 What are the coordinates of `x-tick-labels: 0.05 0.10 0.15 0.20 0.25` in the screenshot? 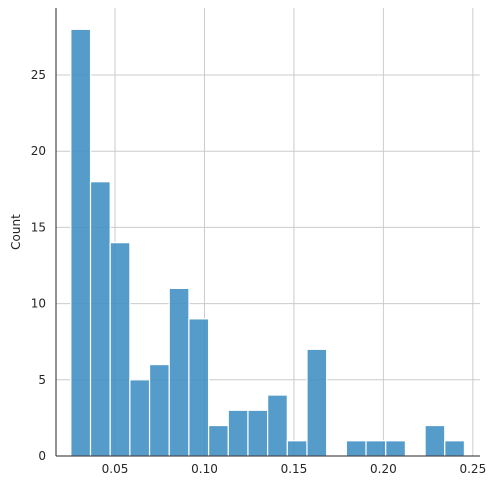 It's located at (294, 469).